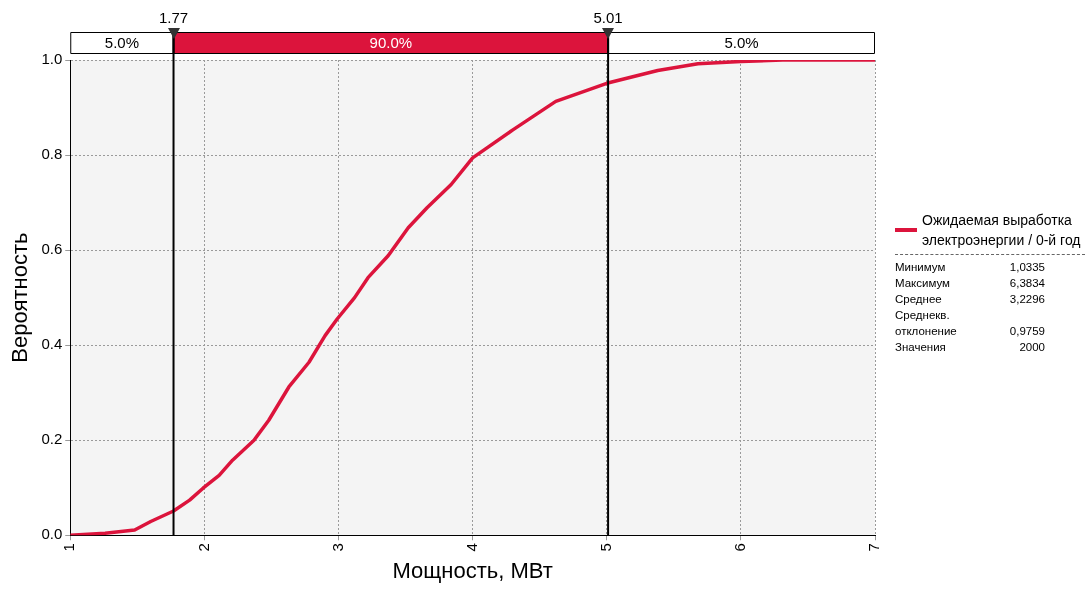 The width and height of the screenshot is (1086, 593). Describe the element at coordinates (52, 59) in the screenshot. I see `y-tick-label: 1.0` at that location.